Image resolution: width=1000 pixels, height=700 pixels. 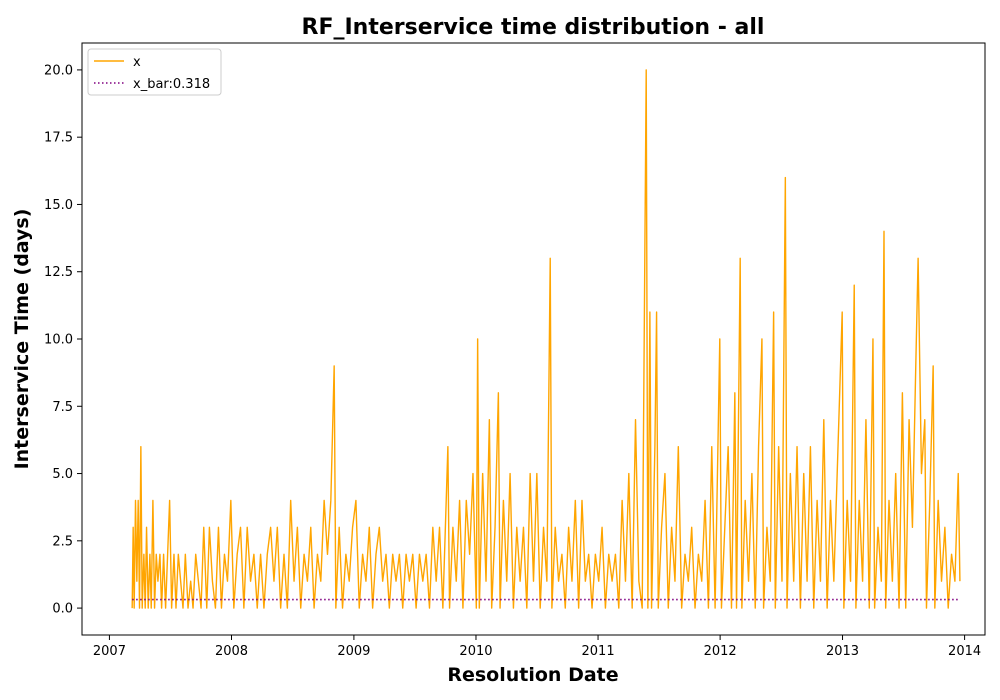 I want to click on y-tick-label: 17.5, so click(x=58, y=138).